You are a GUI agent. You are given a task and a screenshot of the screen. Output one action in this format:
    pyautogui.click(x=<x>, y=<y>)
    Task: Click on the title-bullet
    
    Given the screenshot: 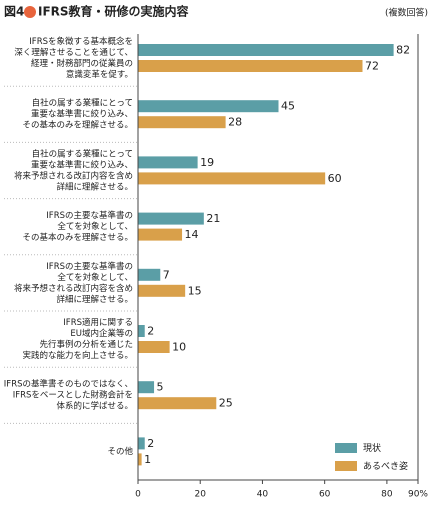 What is the action you would take?
    pyautogui.click(x=30, y=12)
    